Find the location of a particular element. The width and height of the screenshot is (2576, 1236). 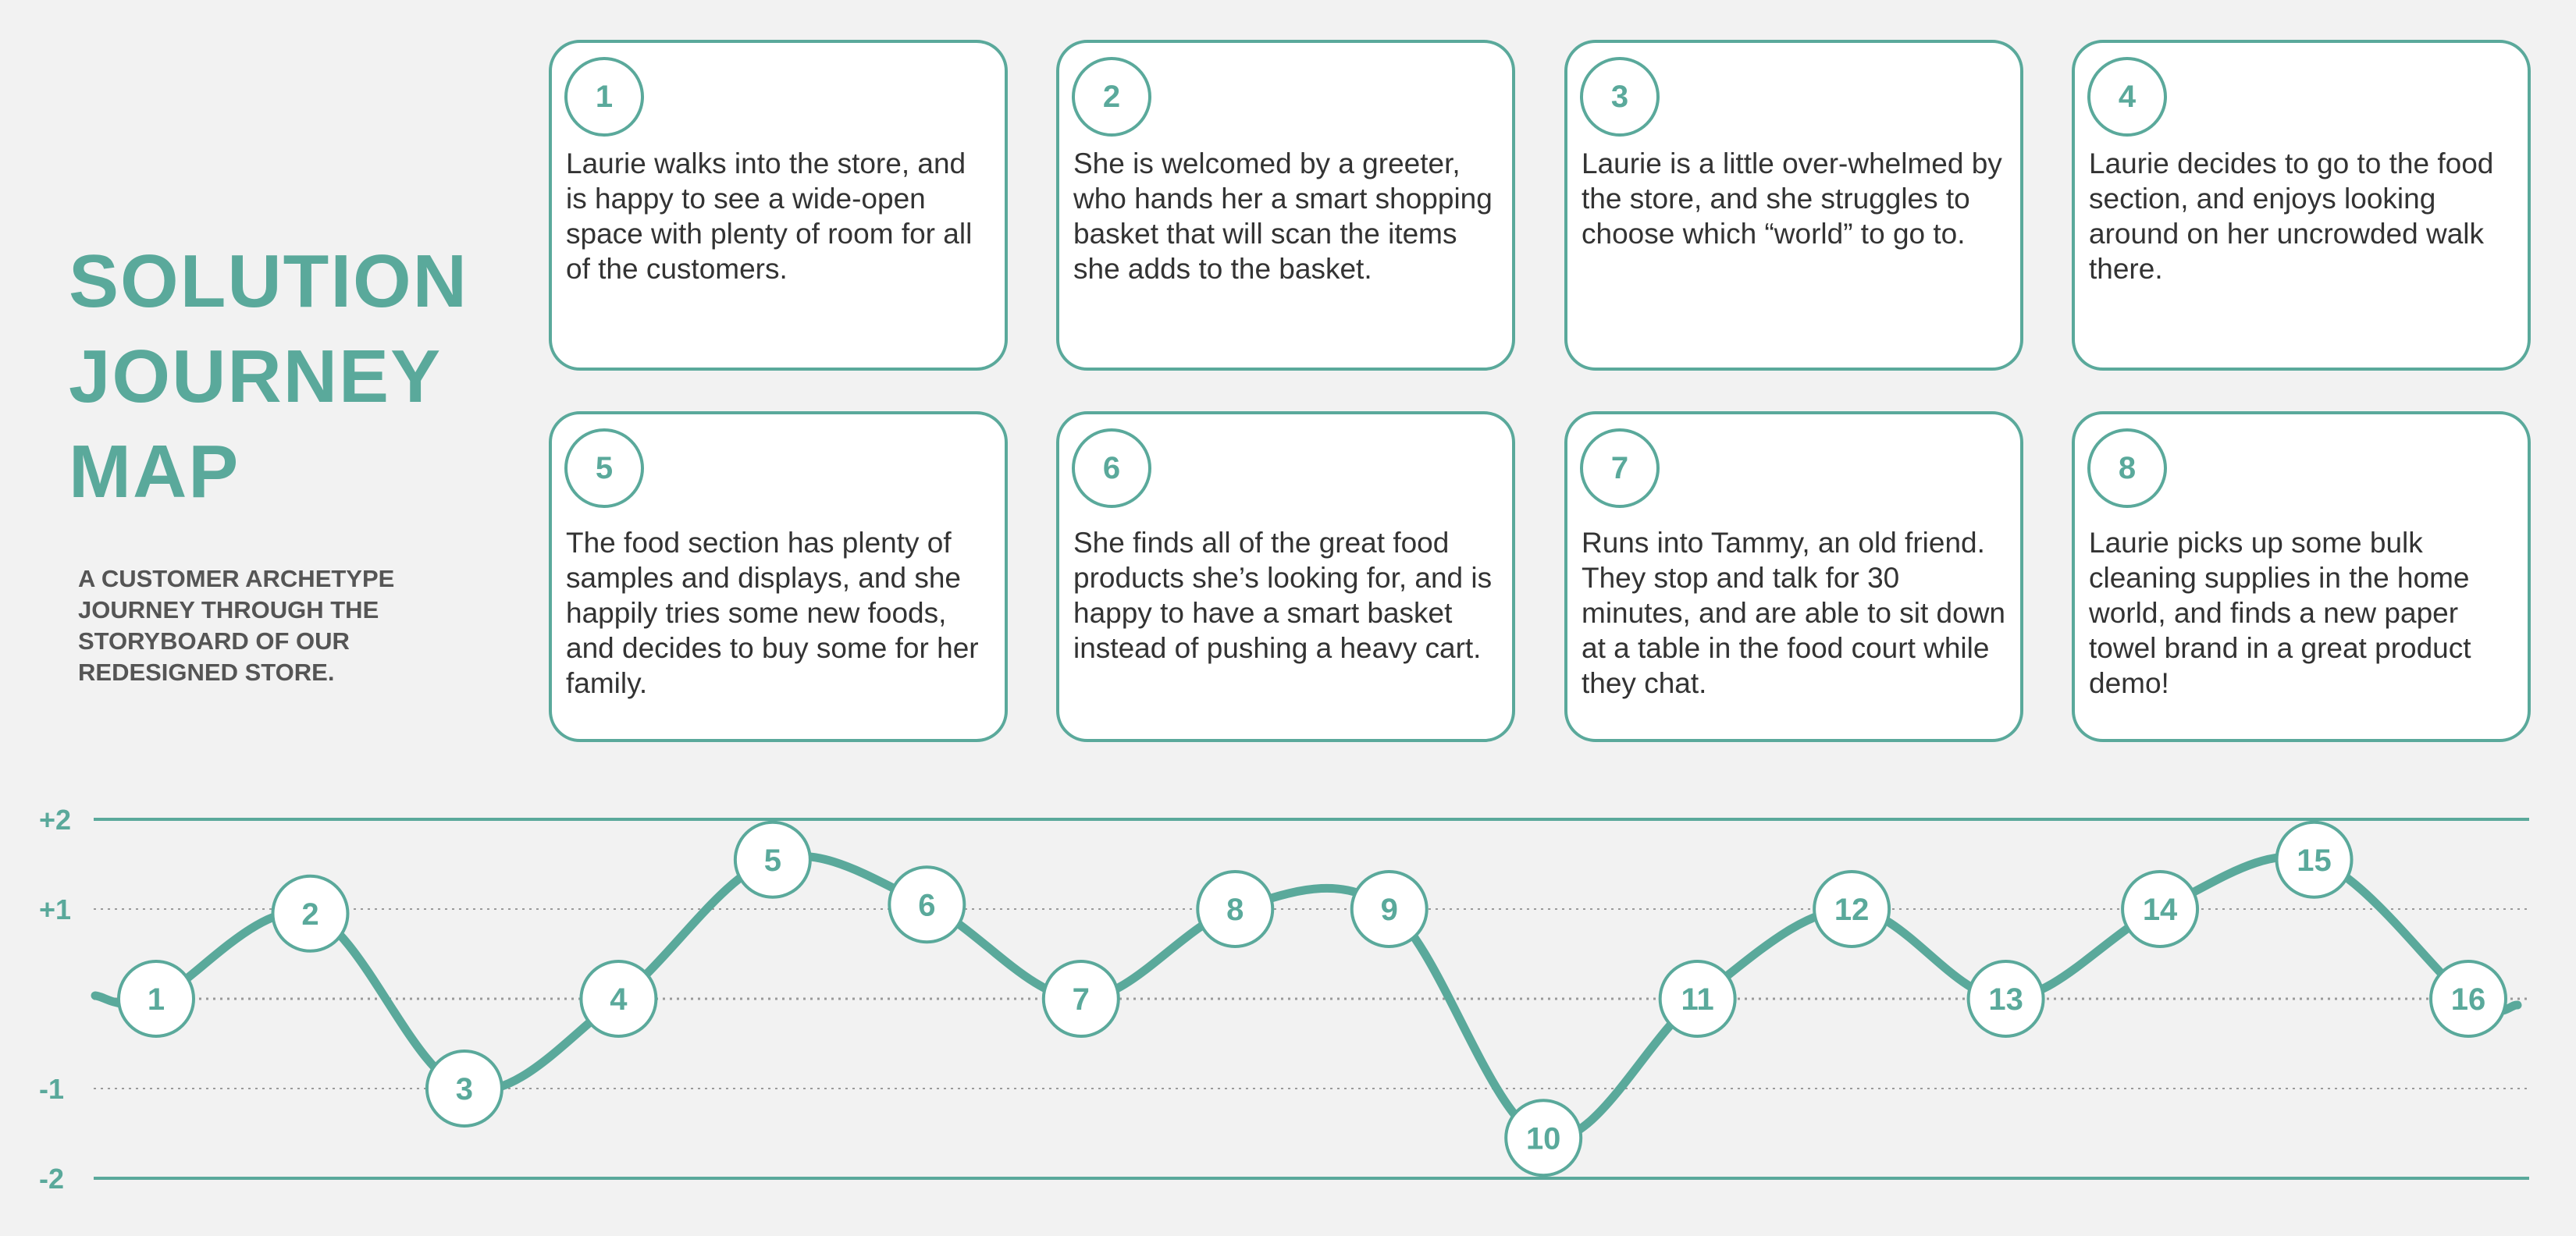

journey-point-label: 9 is located at coordinates (1389, 910).